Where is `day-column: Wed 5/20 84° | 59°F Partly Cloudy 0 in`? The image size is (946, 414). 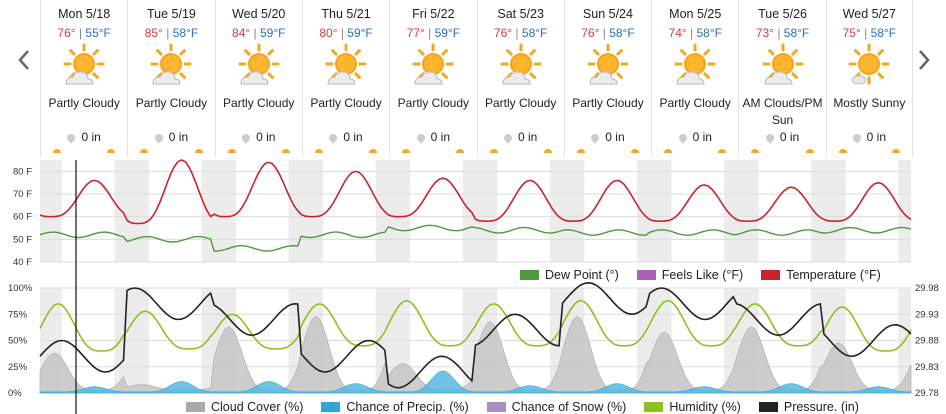
day-column: Wed 5/20 84° | 59°F Partly Cloudy 0 in is located at coordinates (258, 78).